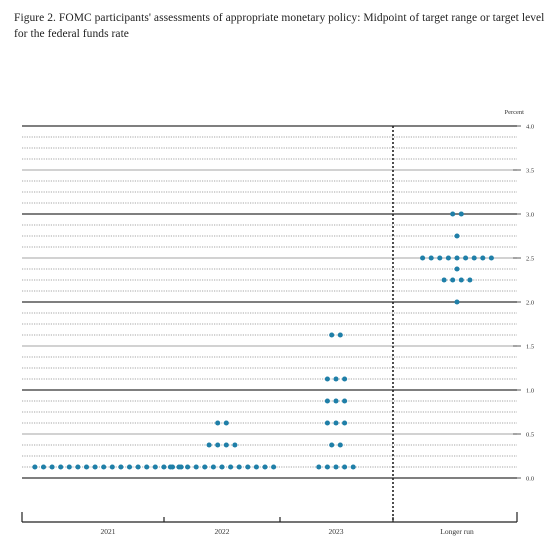  What do you see at coordinates (530, 347) in the screenshot?
I see `y-tick-label: 1.5` at bounding box center [530, 347].